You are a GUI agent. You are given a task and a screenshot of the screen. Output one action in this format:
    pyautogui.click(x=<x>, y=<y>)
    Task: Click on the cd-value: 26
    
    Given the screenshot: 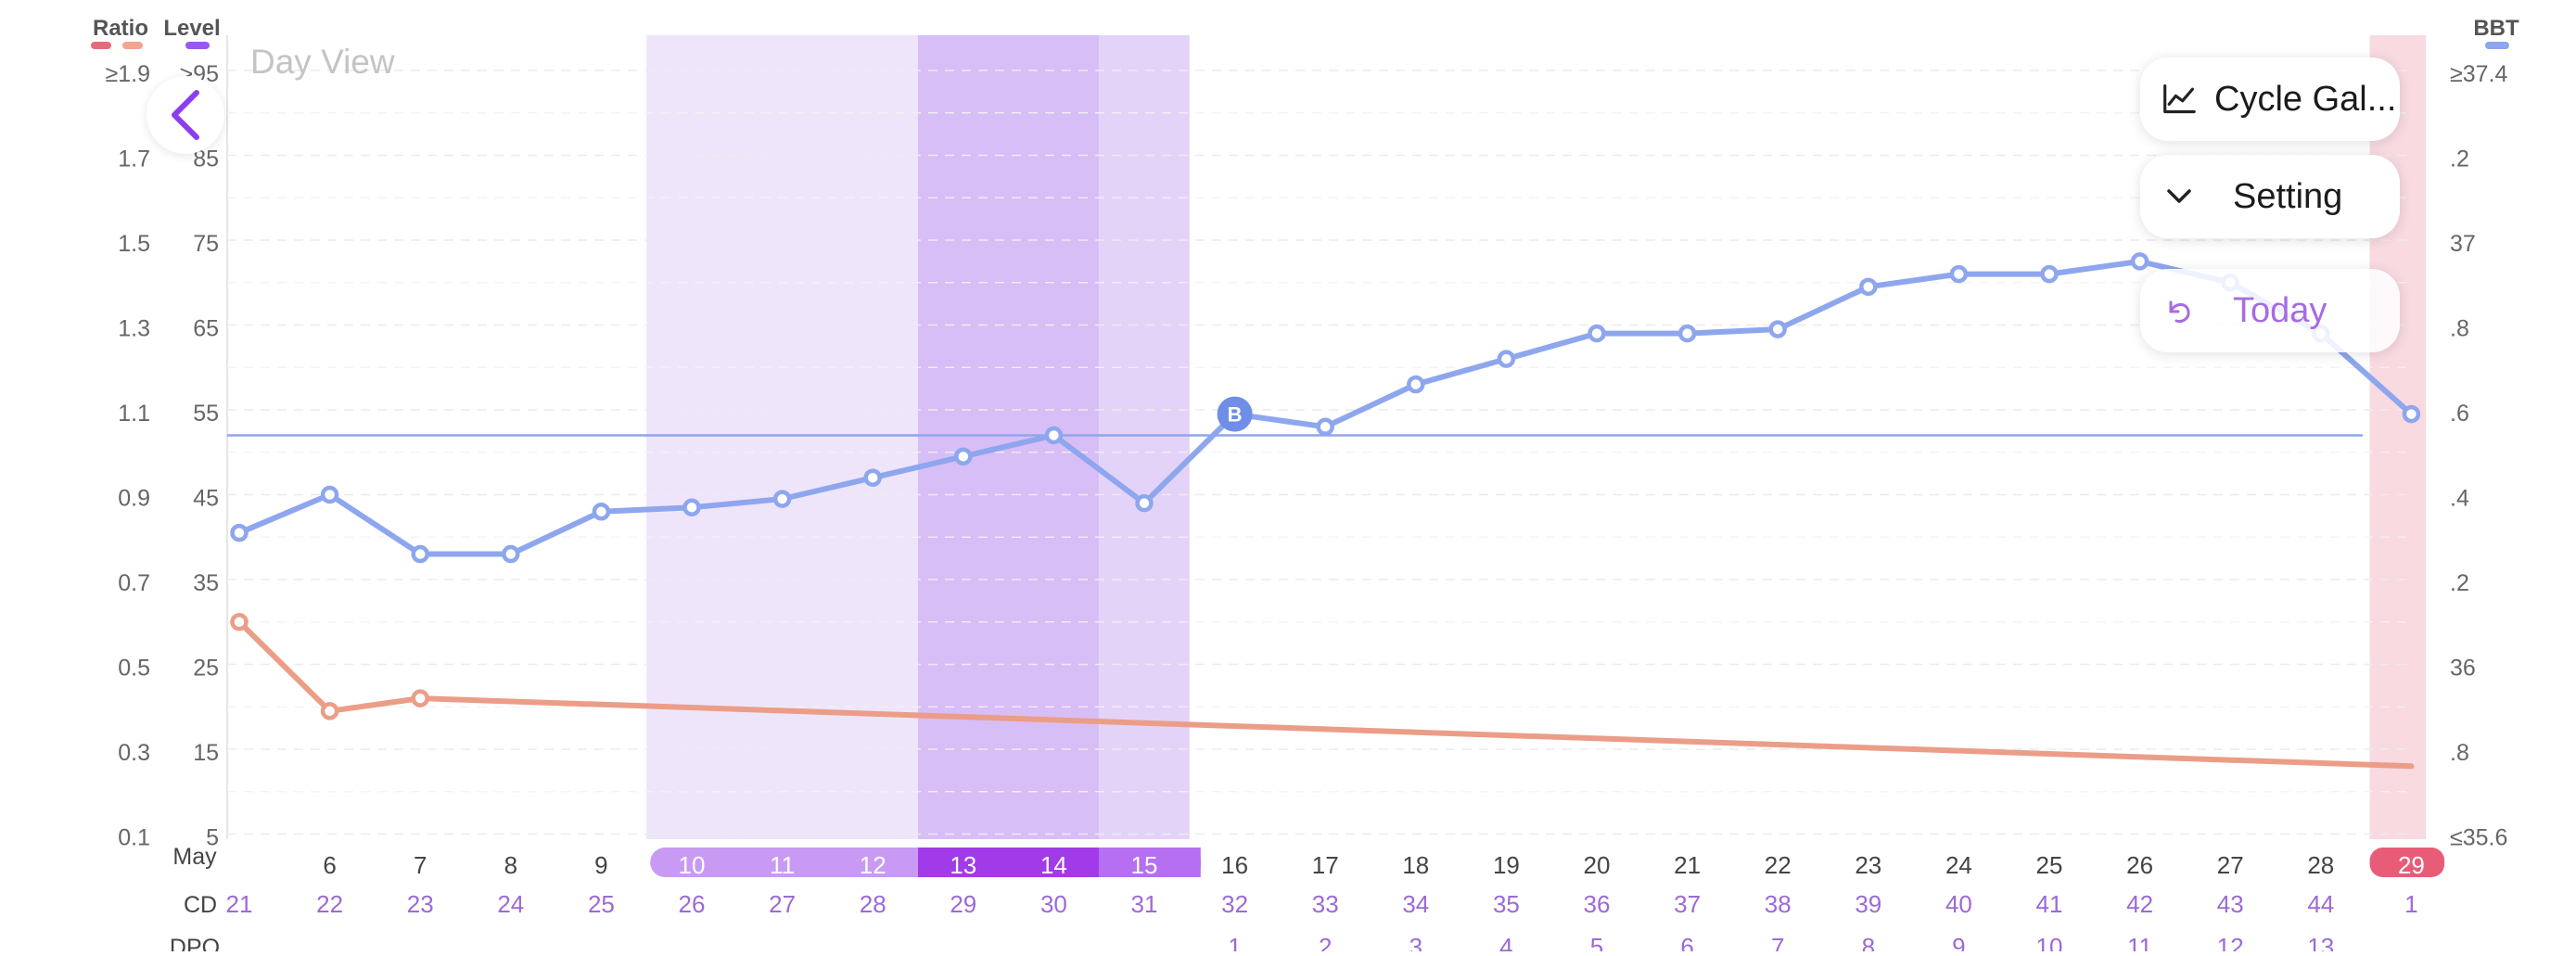 What is the action you would take?
    pyautogui.click(x=692, y=904)
    